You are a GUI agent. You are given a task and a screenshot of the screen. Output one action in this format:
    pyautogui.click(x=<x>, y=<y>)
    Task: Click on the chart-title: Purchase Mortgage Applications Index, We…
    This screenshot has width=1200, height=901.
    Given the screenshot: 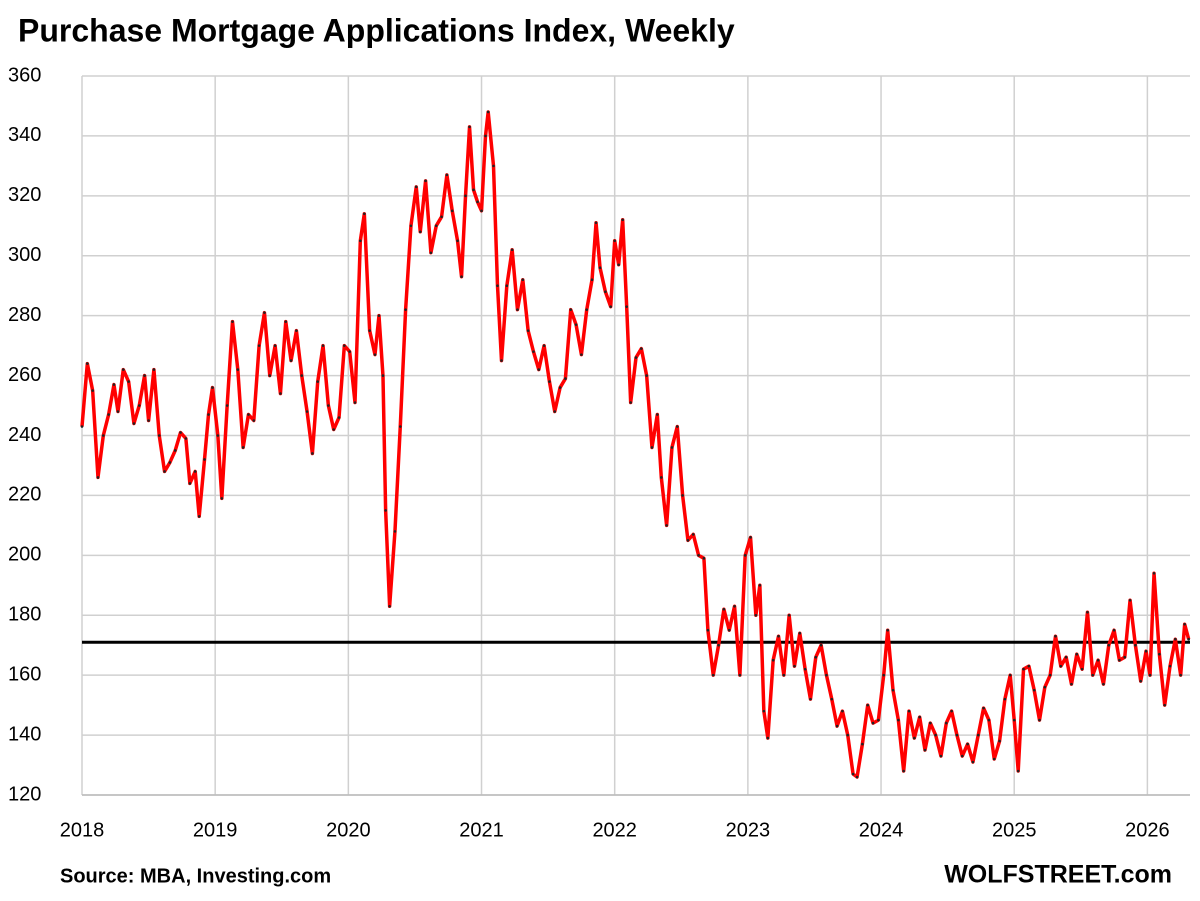 What is the action you would take?
    pyautogui.click(x=376, y=30)
    